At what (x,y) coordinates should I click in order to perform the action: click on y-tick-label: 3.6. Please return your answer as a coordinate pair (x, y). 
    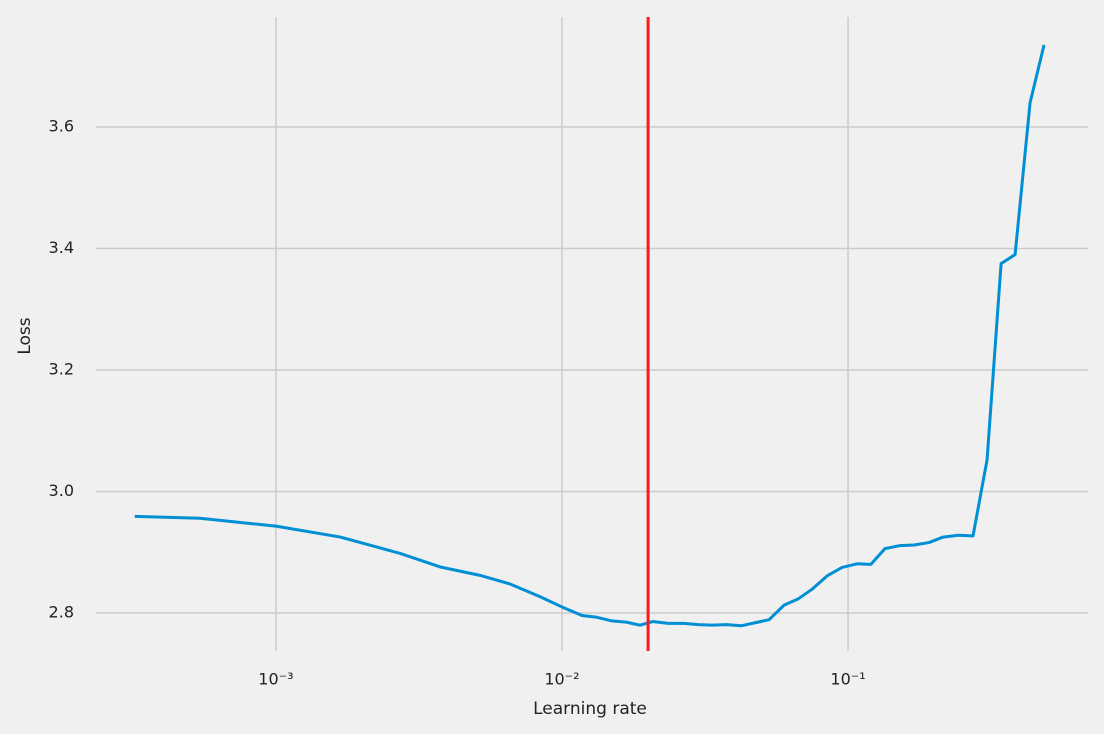
    Looking at the image, I should click on (61, 125).